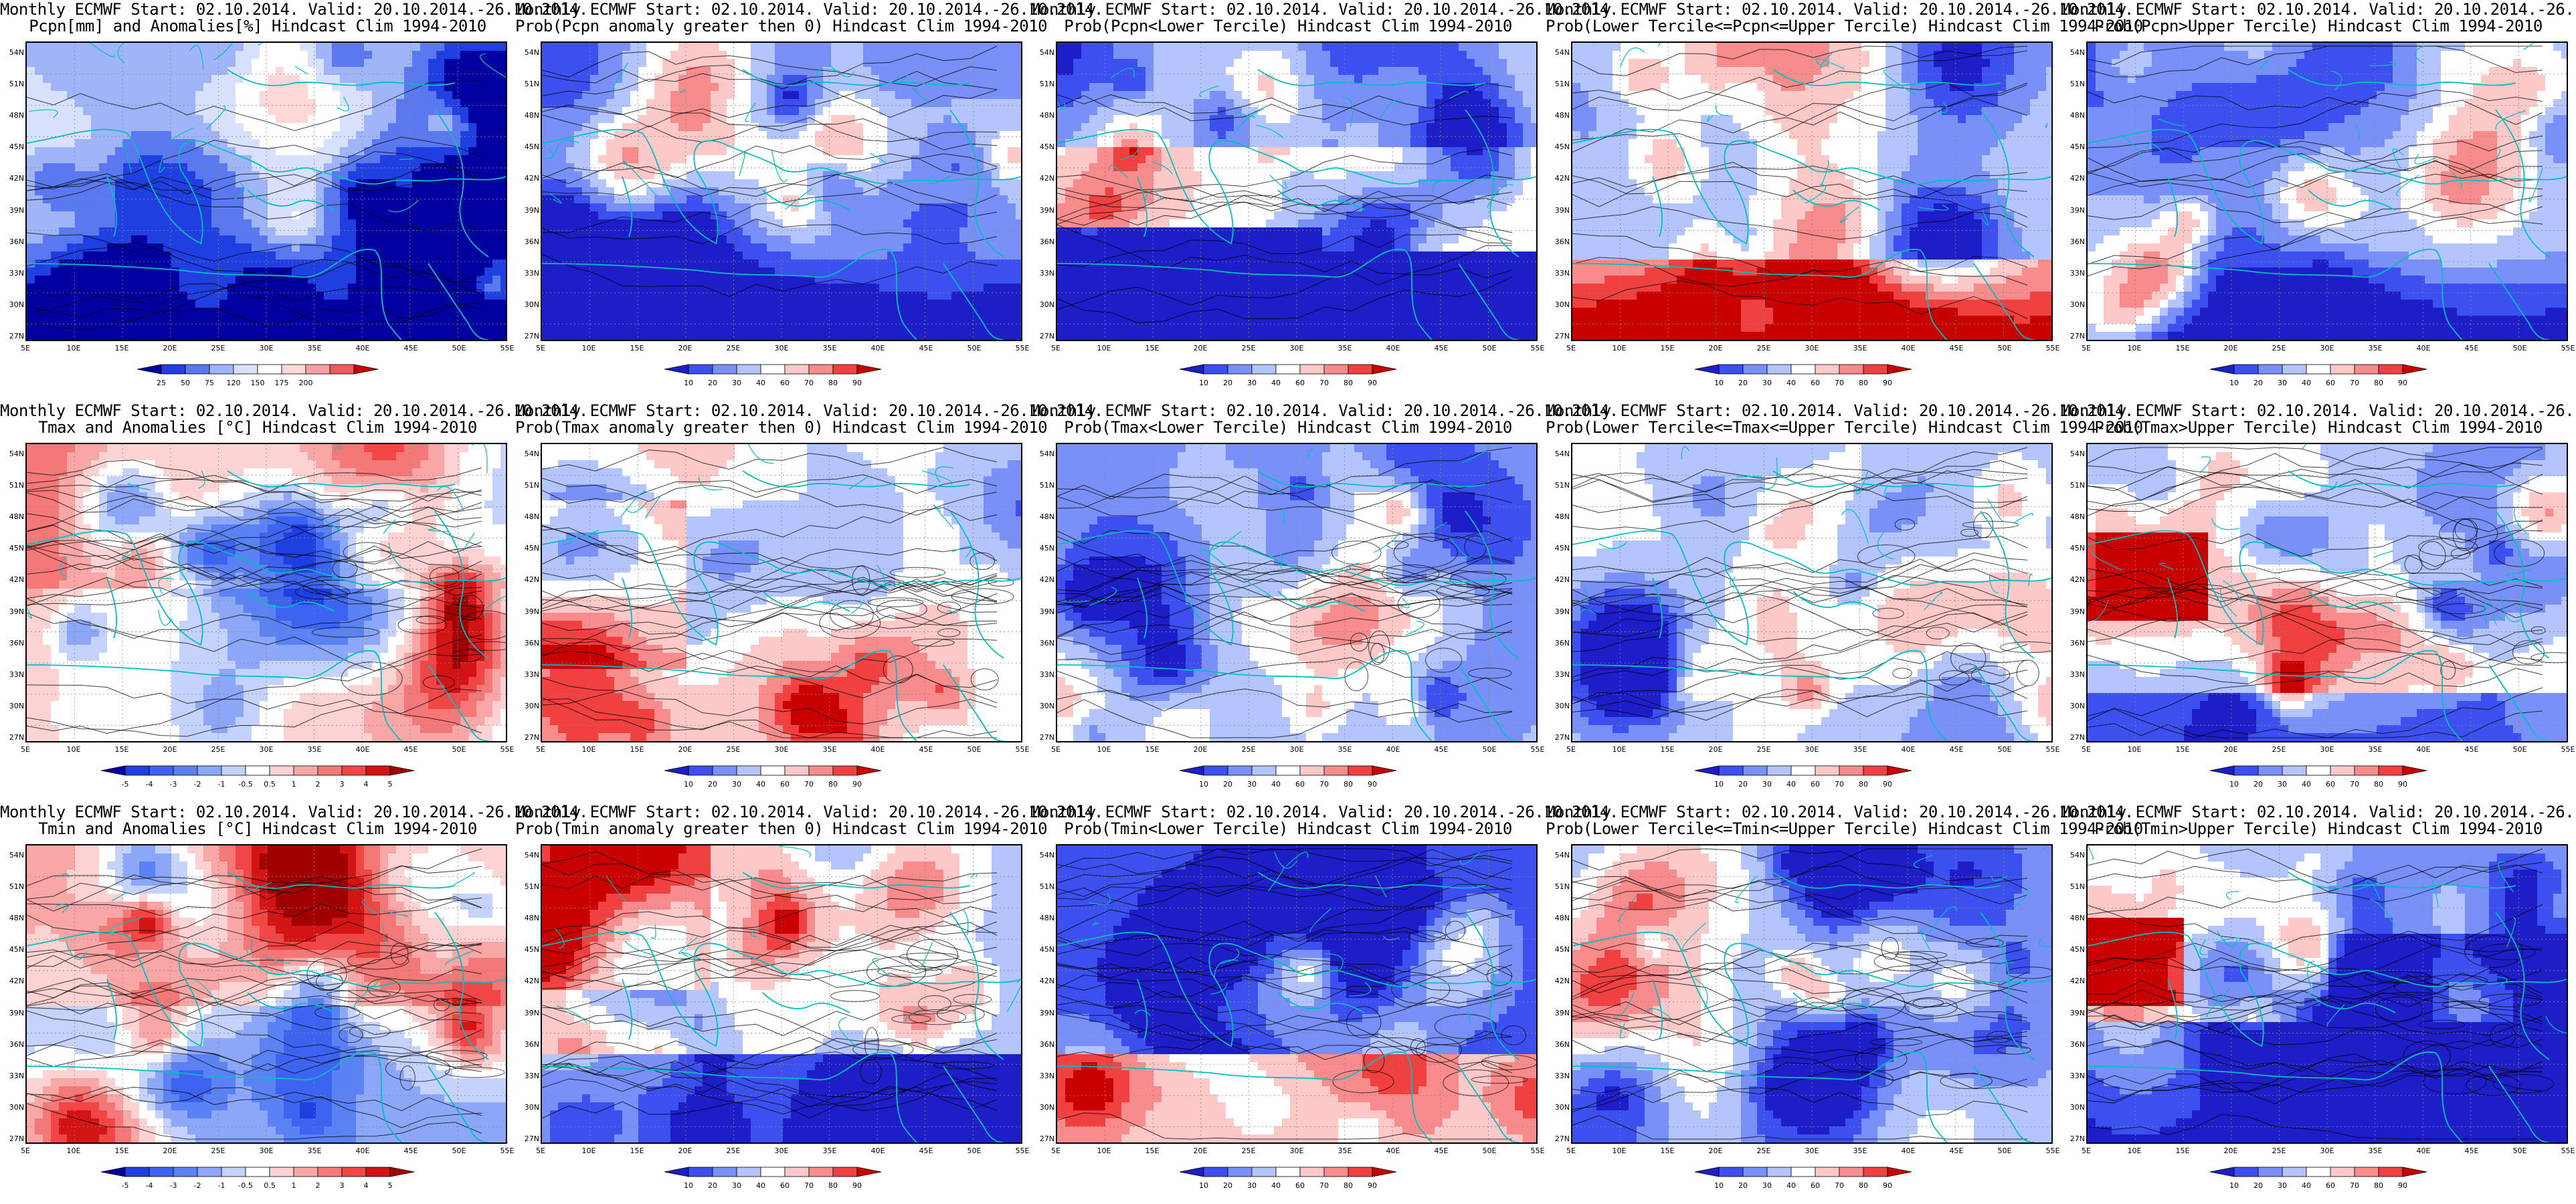 The width and height of the screenshot is (2576, 1204). What do you see at coordinates (266, 592) in the screenshot?
I see `map-canvas` at bounding box center [266, 592].